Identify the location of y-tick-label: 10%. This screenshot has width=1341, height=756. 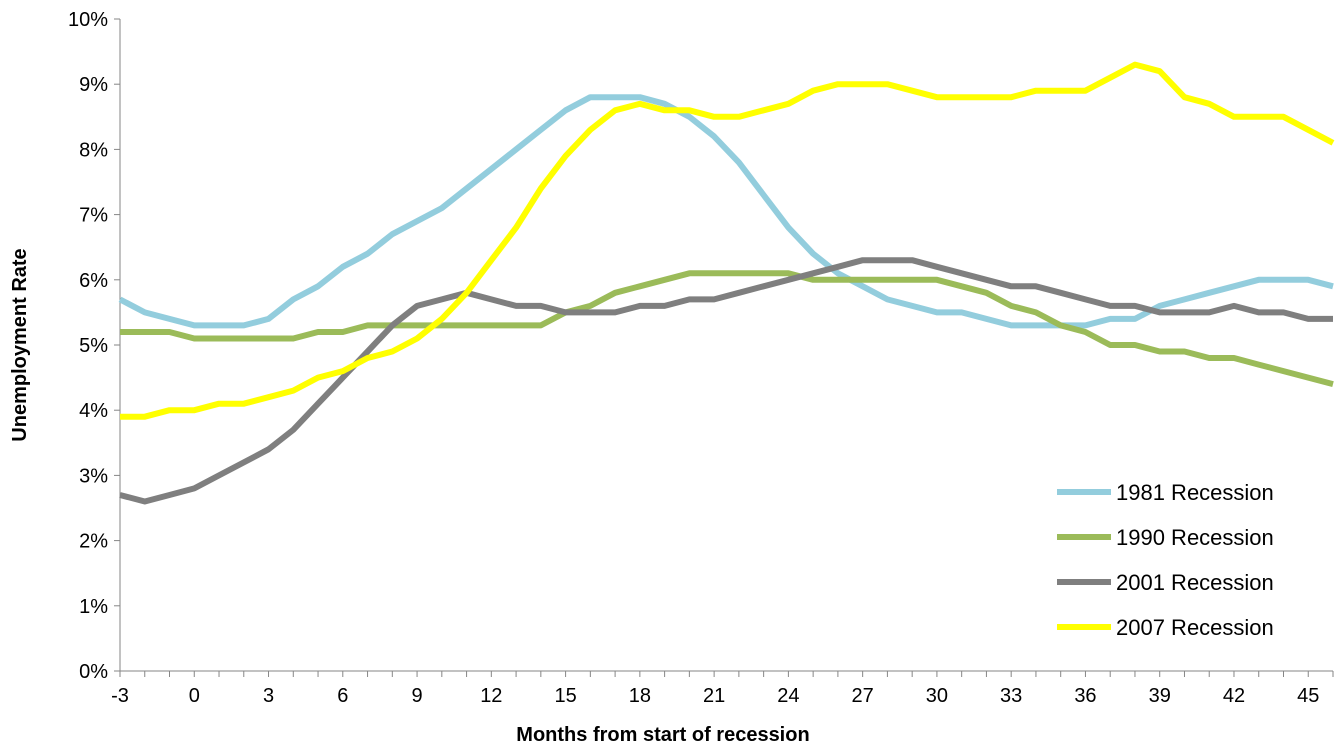
(88, 20).